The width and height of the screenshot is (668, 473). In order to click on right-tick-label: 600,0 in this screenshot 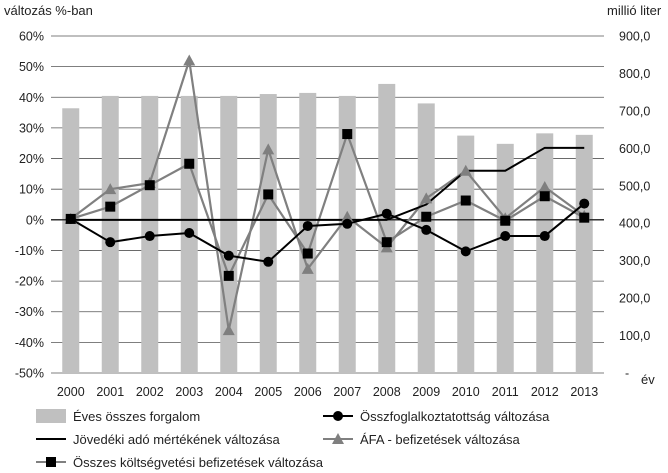, I will do `click(634, 149)`.